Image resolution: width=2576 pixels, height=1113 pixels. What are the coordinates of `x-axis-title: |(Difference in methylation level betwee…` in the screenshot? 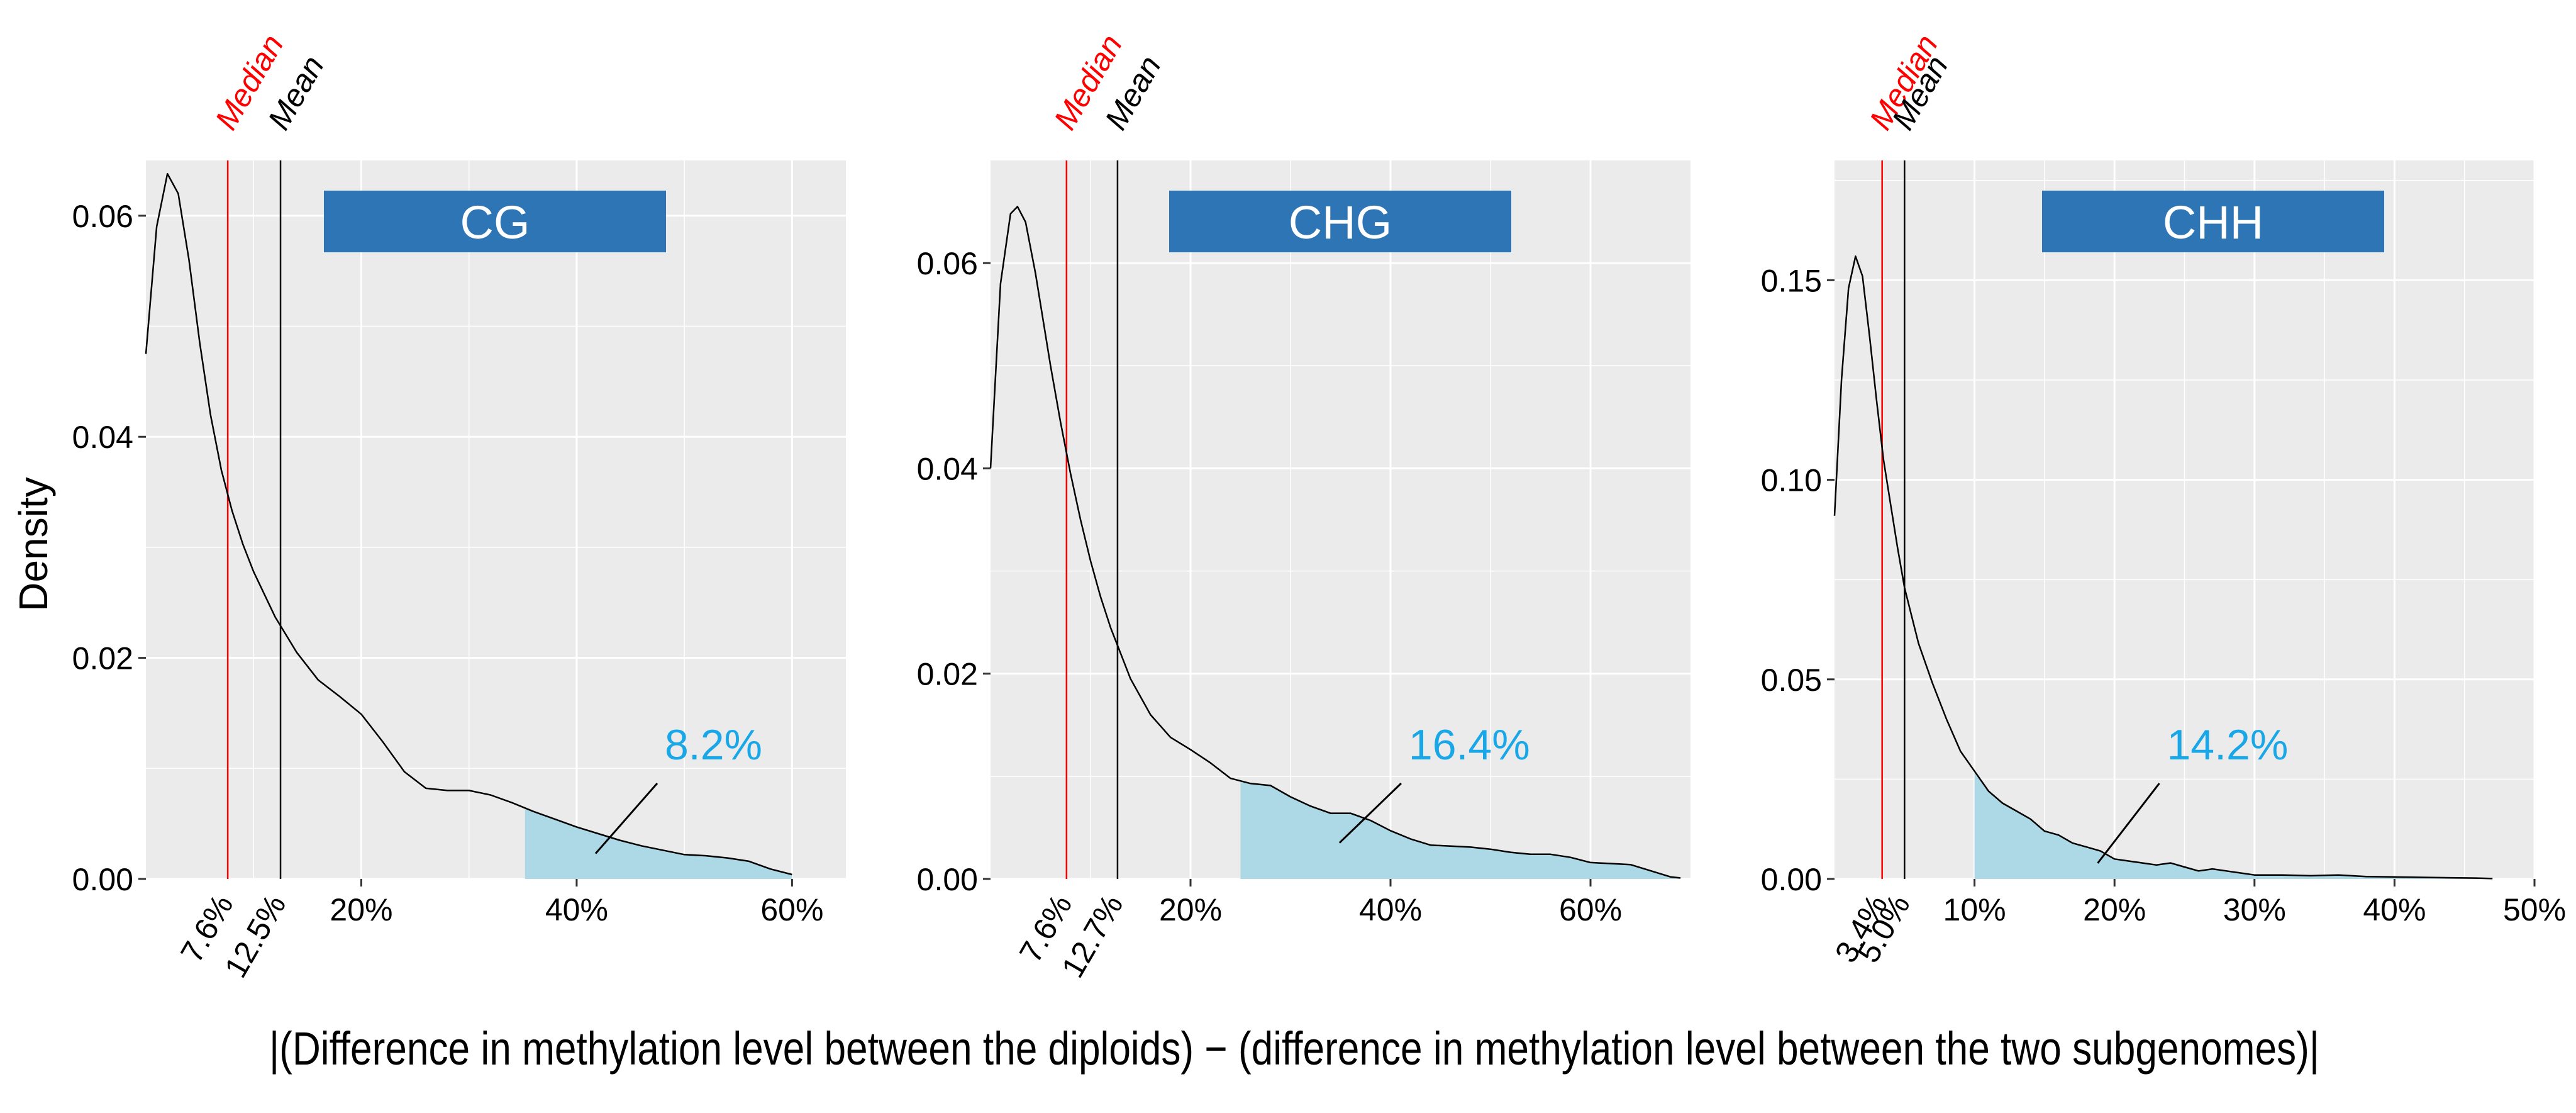 It's located at (1294, 1048).